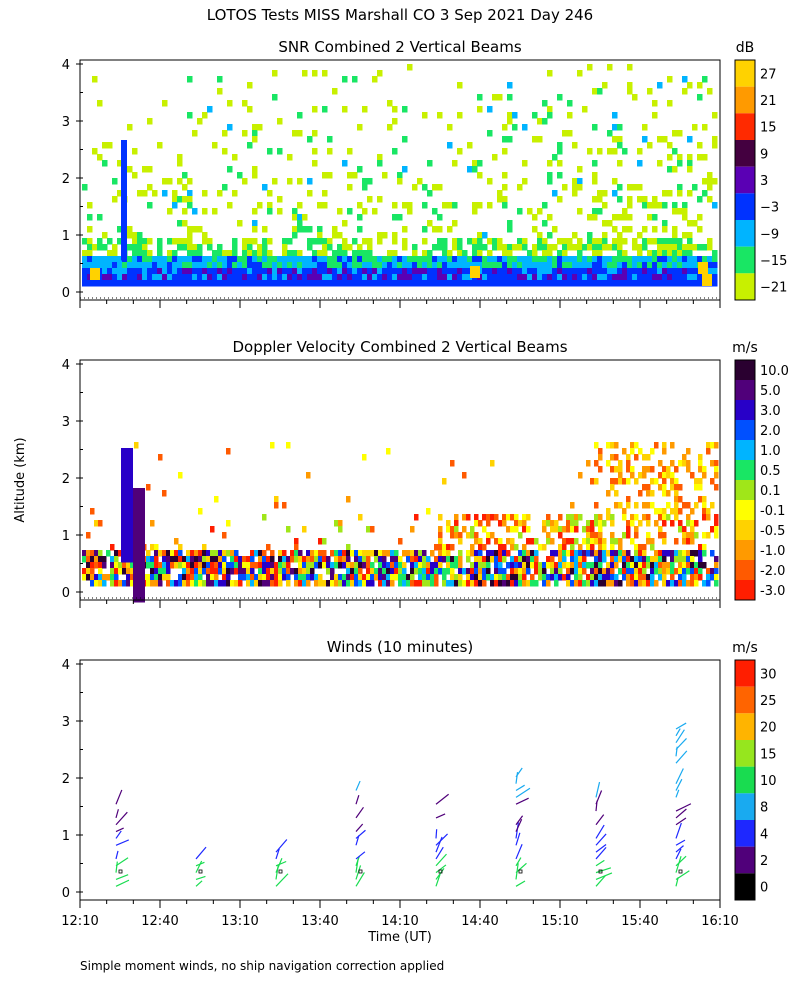 The height and width of the screenshot is (1000, 800). I want to click on x-tick-label: 15:10, so click(559, 921).